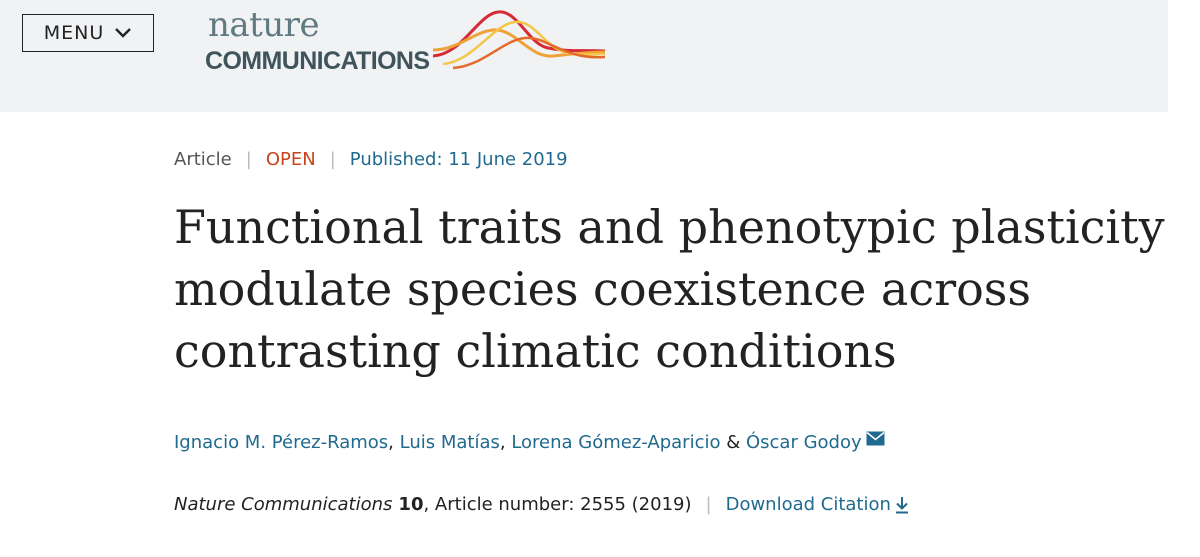 This screenshot has width=1200, height=557. What do you see at coordinates (264, 25) in the screenshot?
I see `logo-nature-text: nature` at bounding box center [264, 25].